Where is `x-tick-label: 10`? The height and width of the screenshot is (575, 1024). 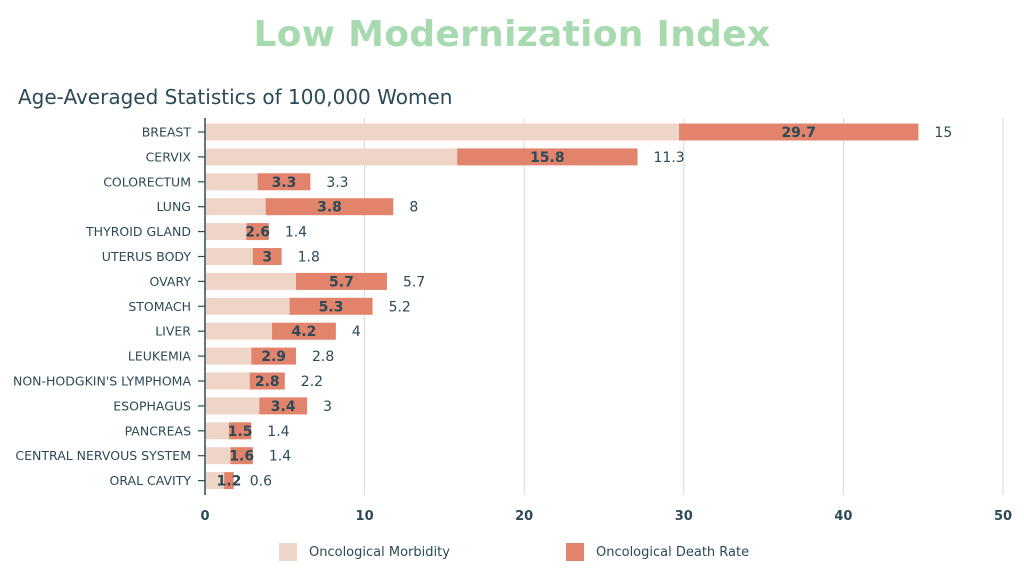 x-tick-label: 10 is located at coordinates (365, 516).